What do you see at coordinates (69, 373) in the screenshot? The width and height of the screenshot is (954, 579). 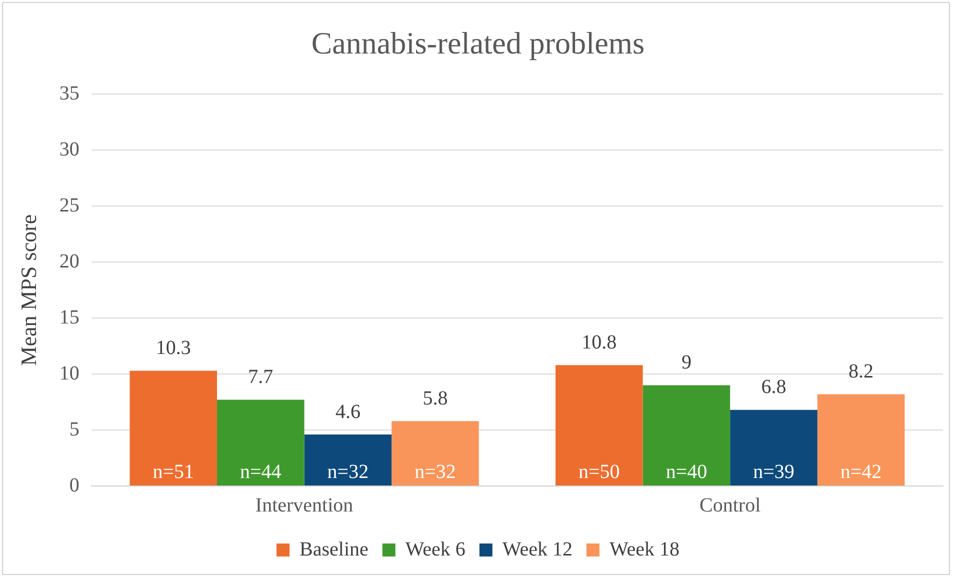 I see `y-tick-label: 10` at bounding box center [69, 373].